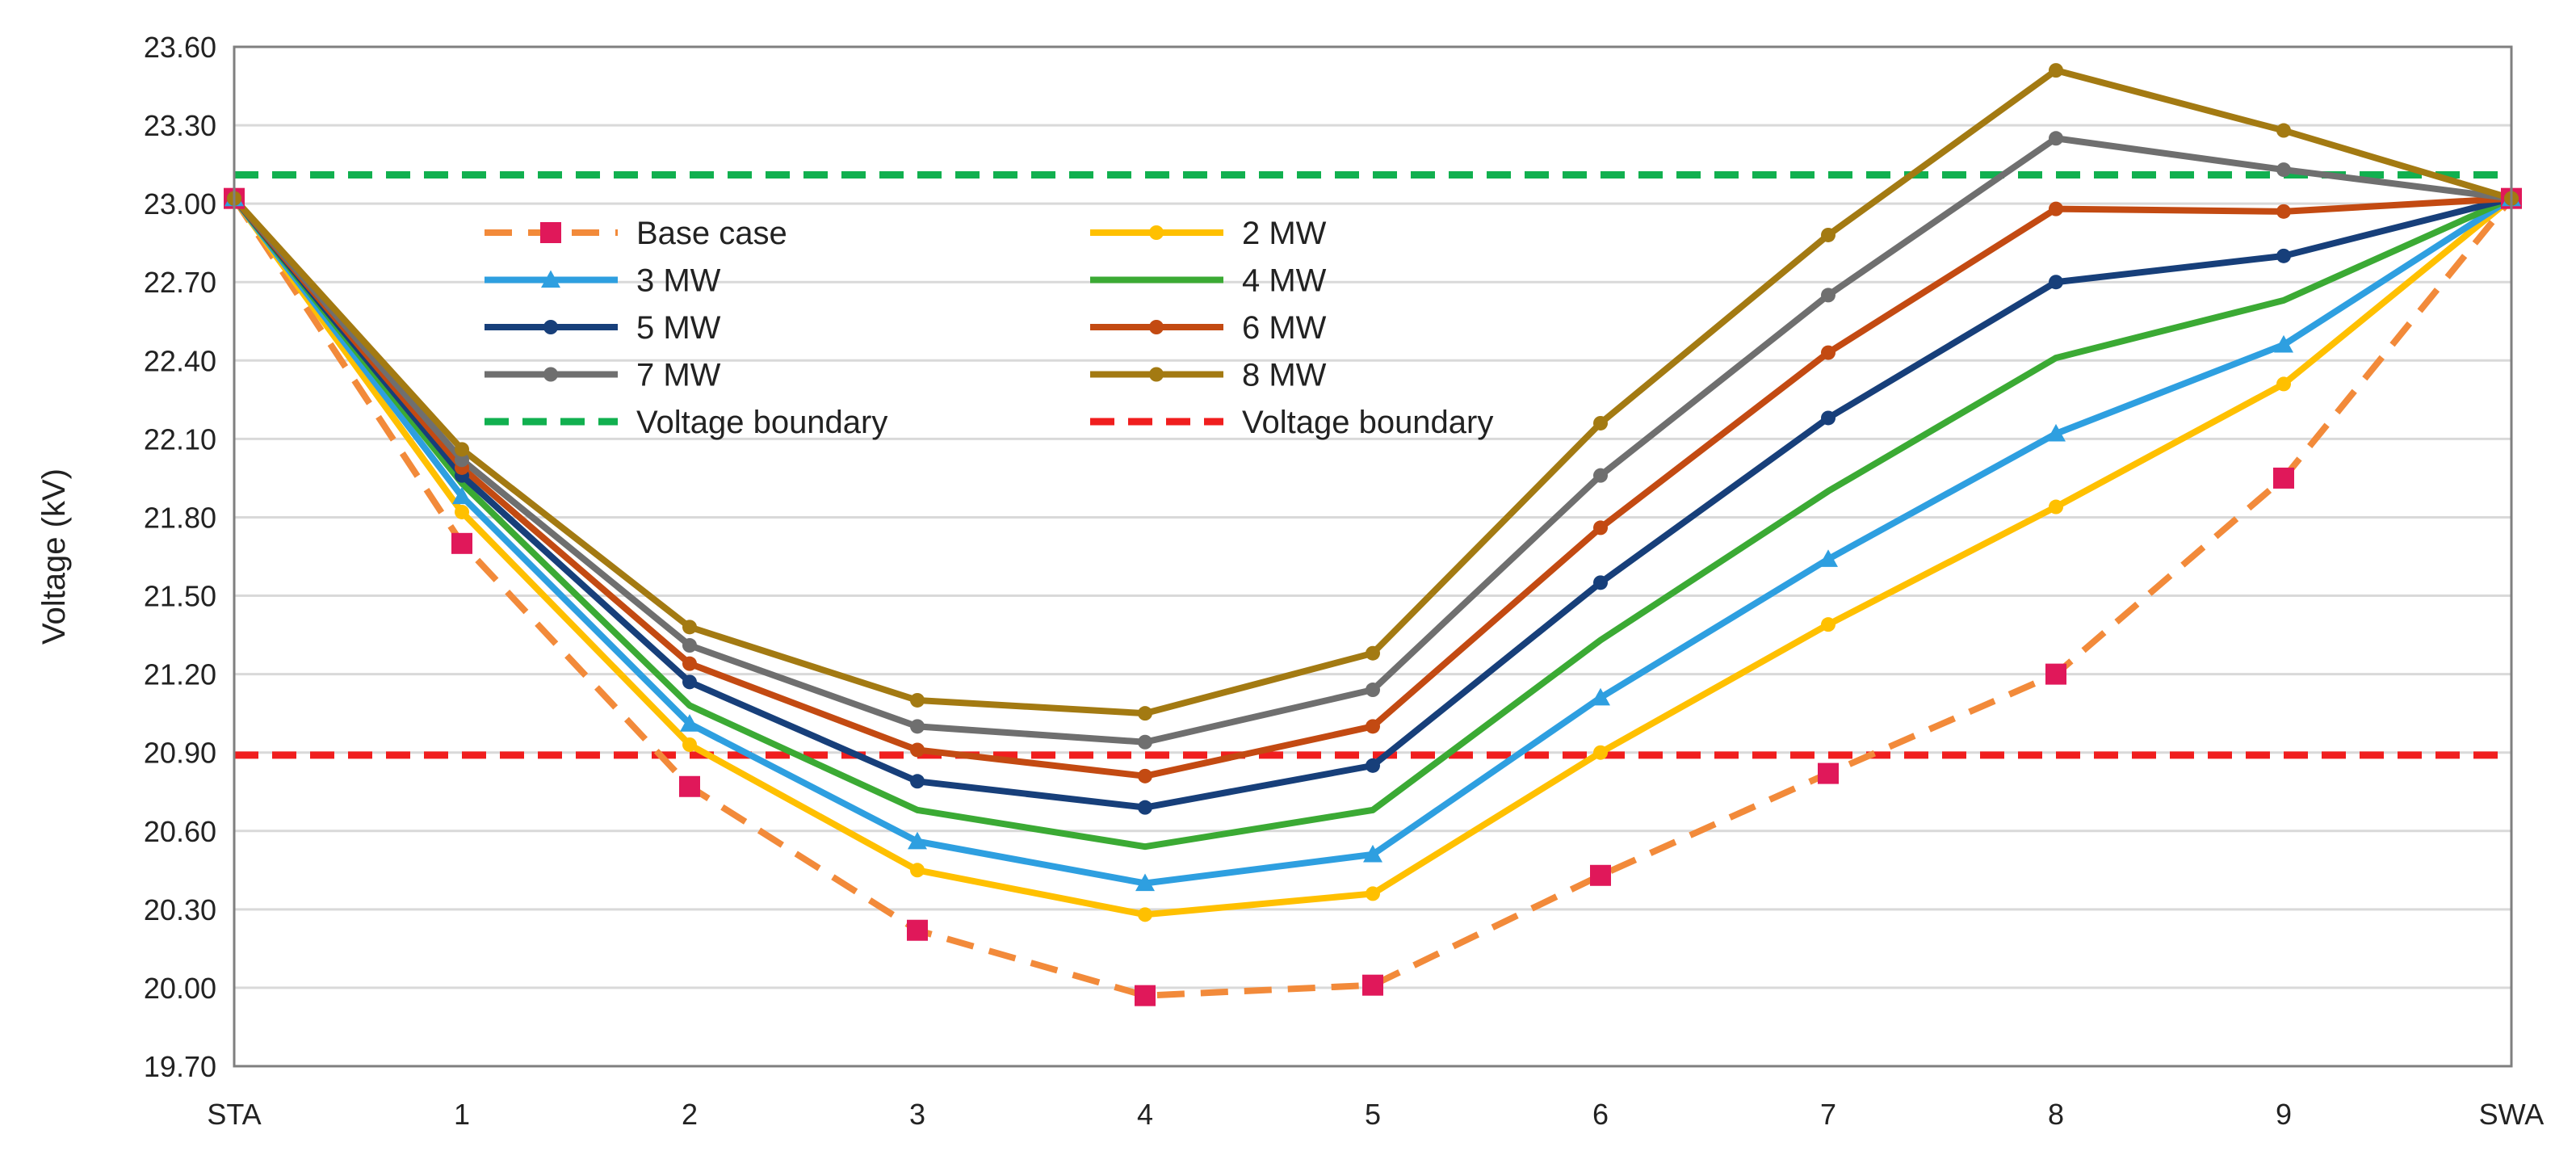  I want to click on legend-entry: 8 MW, so click(1208, 375).